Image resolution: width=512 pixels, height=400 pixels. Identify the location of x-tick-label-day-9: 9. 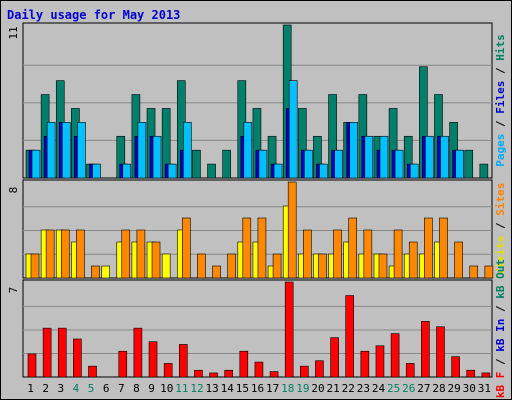
(151, 388).